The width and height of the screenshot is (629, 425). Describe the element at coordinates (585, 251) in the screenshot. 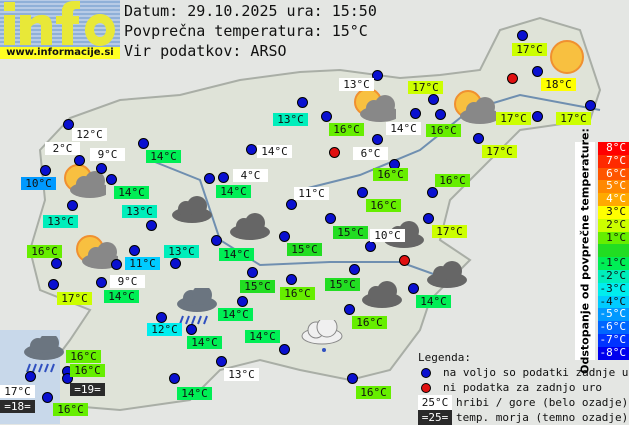

I see `scale-title: Odstopanje od povprečne temperature:` at that location.